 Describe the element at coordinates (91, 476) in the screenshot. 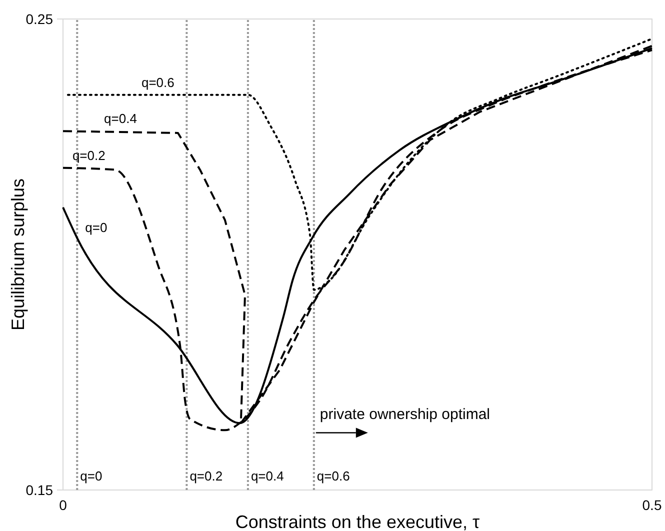

I see `annotation: q=0` at that location.